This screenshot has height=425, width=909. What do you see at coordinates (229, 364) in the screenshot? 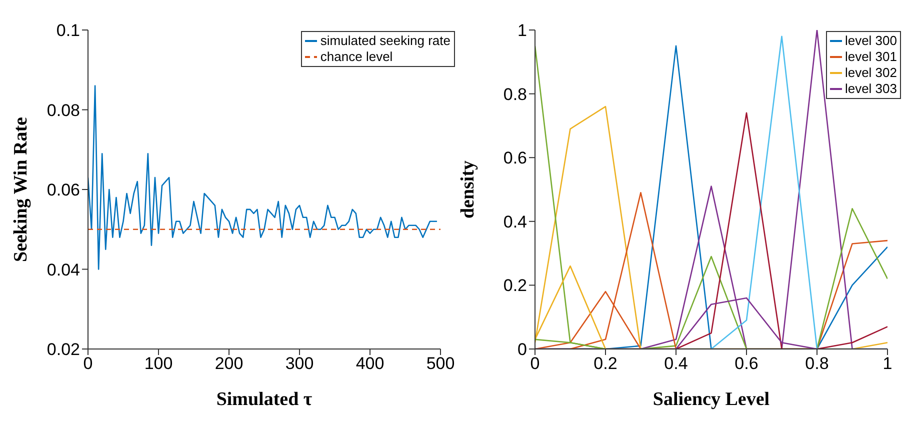
I see `x-tick-label: 200` at bounding box center [229, 364].